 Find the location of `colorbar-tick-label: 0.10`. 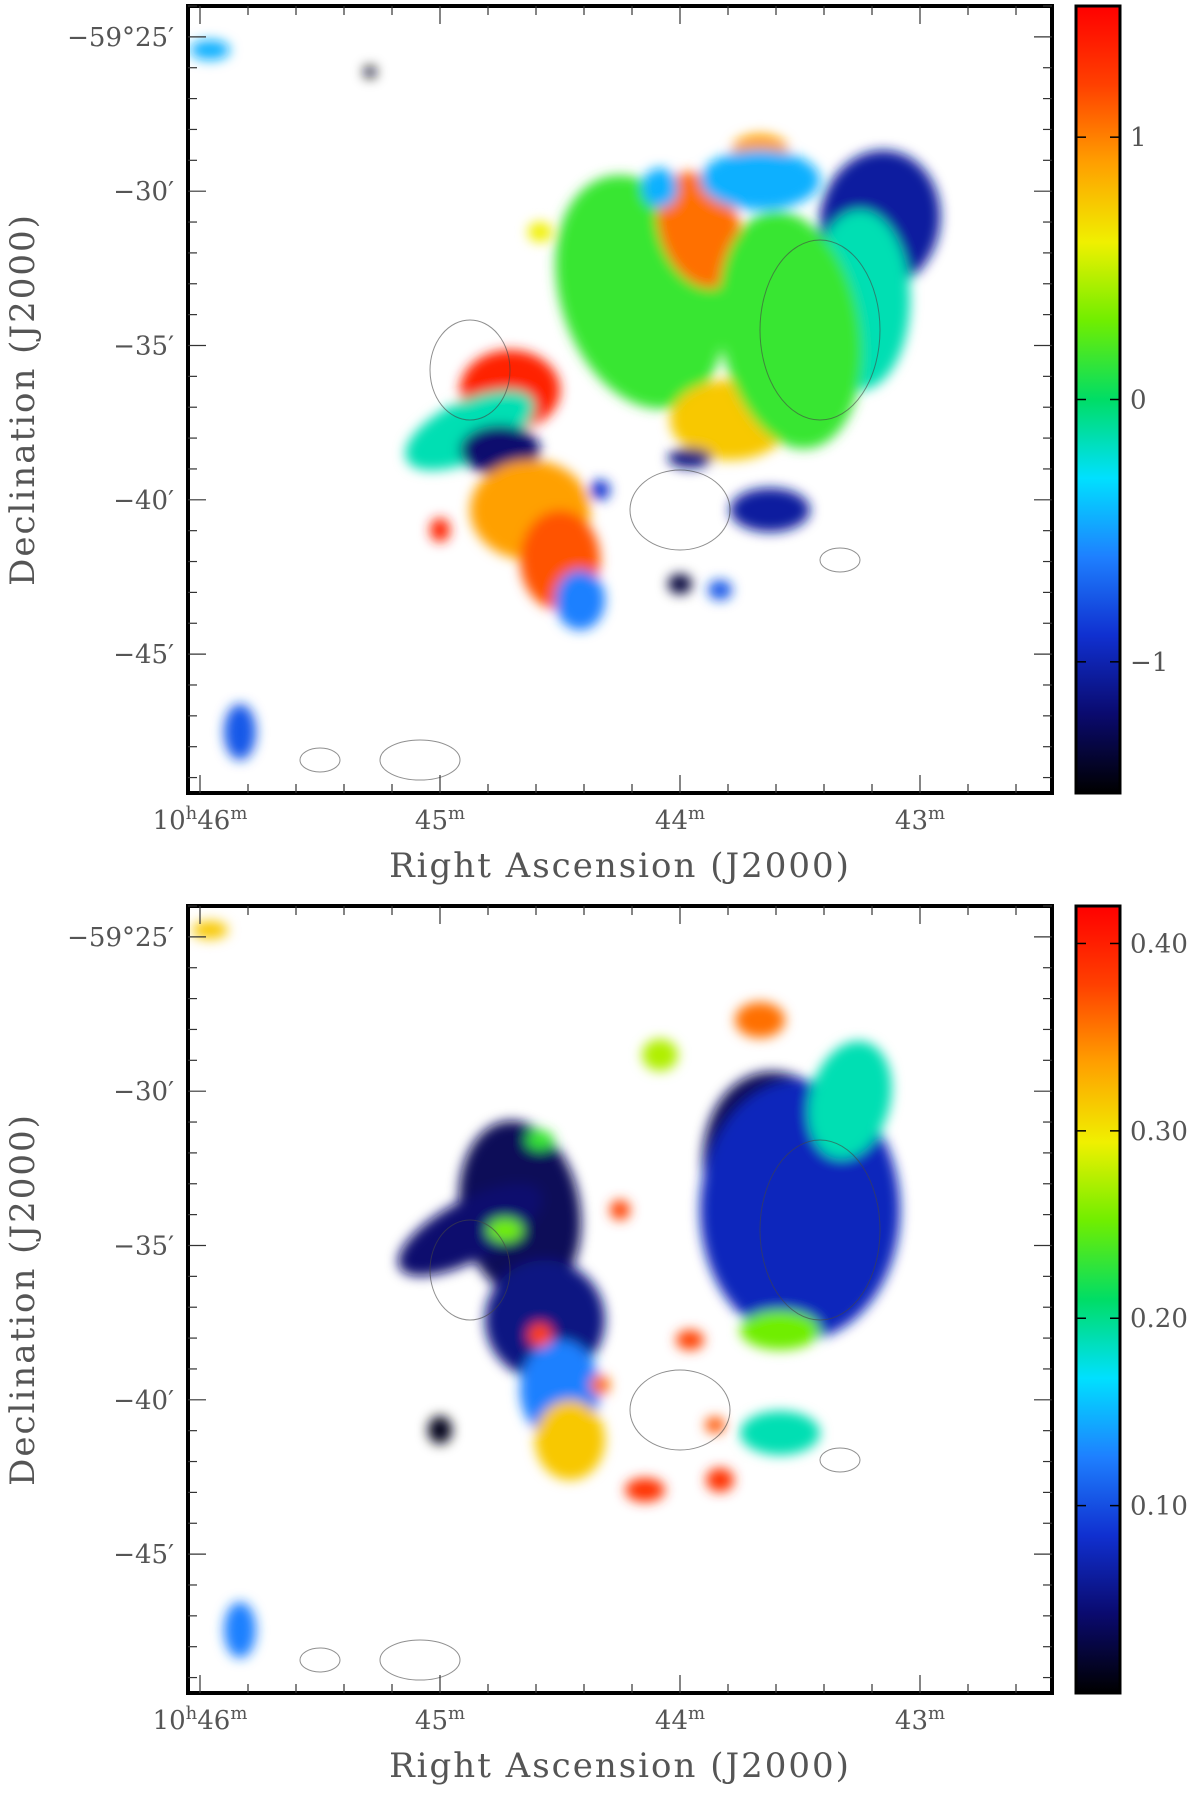

colorbar-tick-label: 0.10 is located at coordinates (1159, 1507).